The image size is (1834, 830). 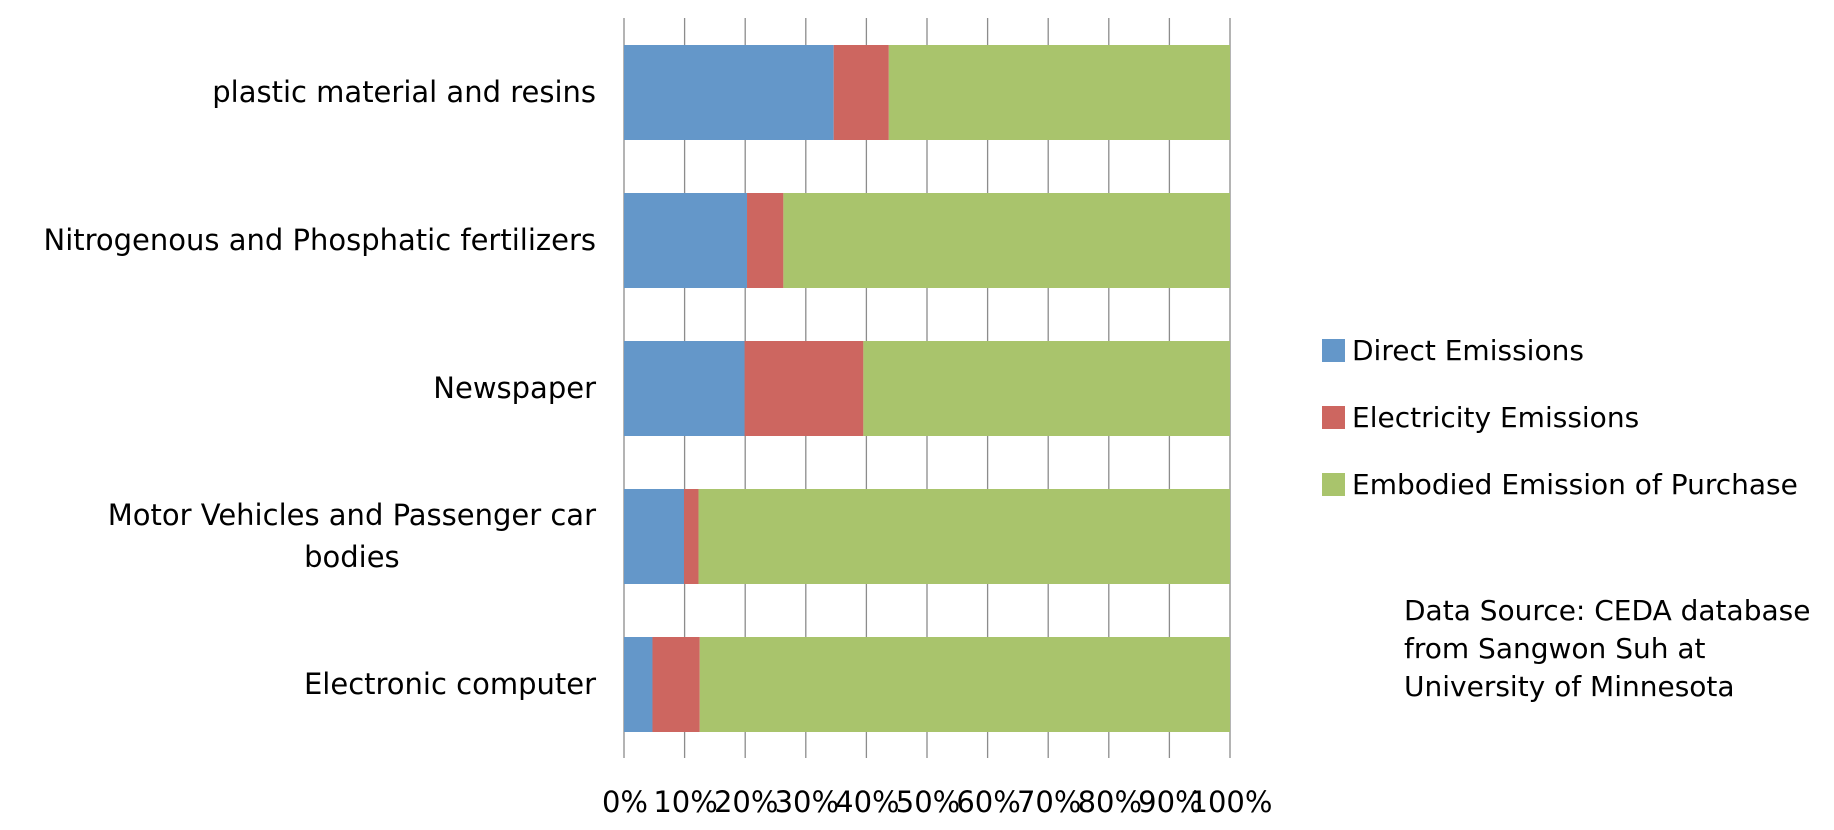 What do you see at coordinates (450, 684) in the screenshot?
I see `category-label: Electronic computer` at bounding box center [450, 684].